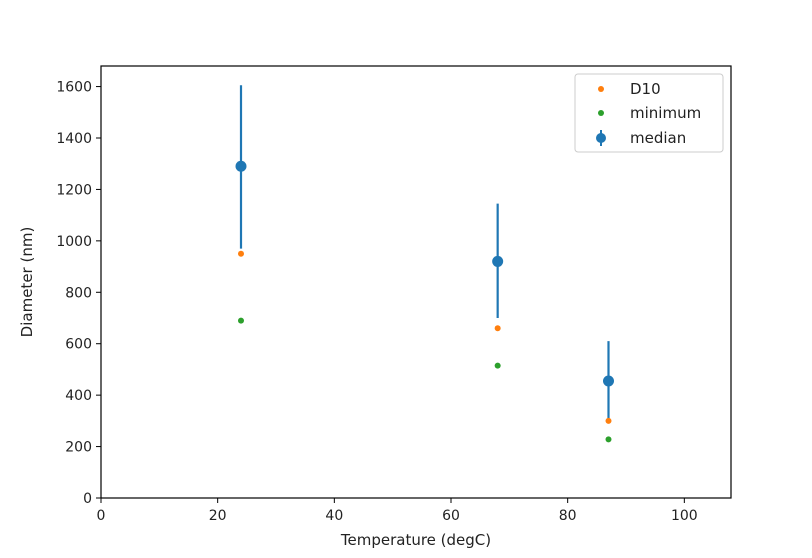  Describe the element at coordinates (568, 516) in the screenshot. I see `x-tick-label: 80` at that location.